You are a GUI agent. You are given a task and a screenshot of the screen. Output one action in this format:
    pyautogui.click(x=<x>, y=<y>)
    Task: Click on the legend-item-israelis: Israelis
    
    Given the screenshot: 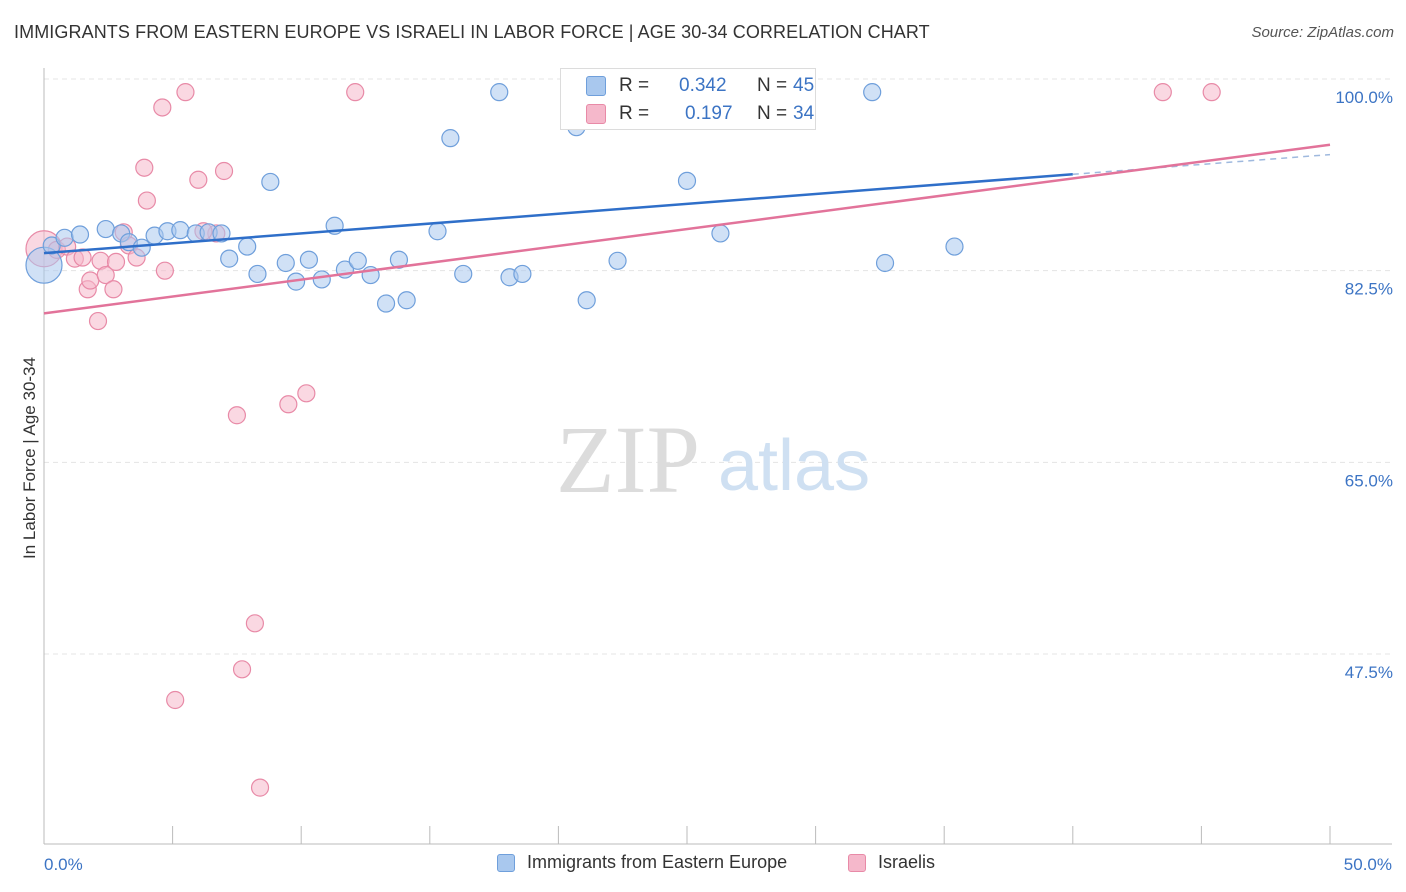 What is the action you would take?
    pyautogui.click(x=891, y=862)
    